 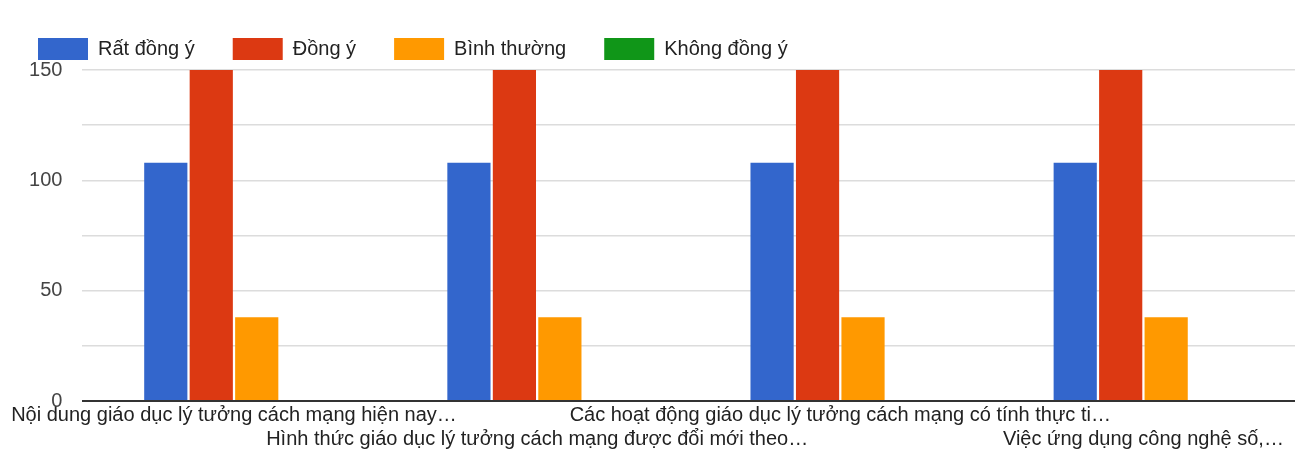 I want to click on legend-label: Rất đồng ý, so click(x=146, y=47).